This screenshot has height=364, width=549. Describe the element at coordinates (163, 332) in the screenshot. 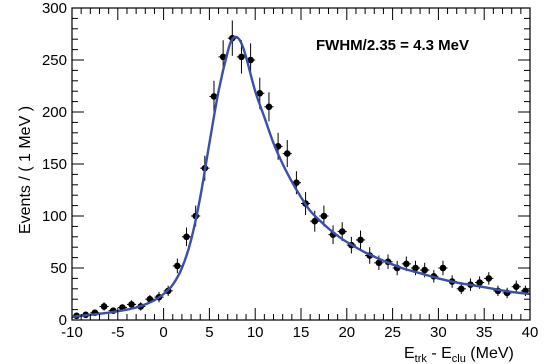

I see `x-tick-label: 0` at that location.